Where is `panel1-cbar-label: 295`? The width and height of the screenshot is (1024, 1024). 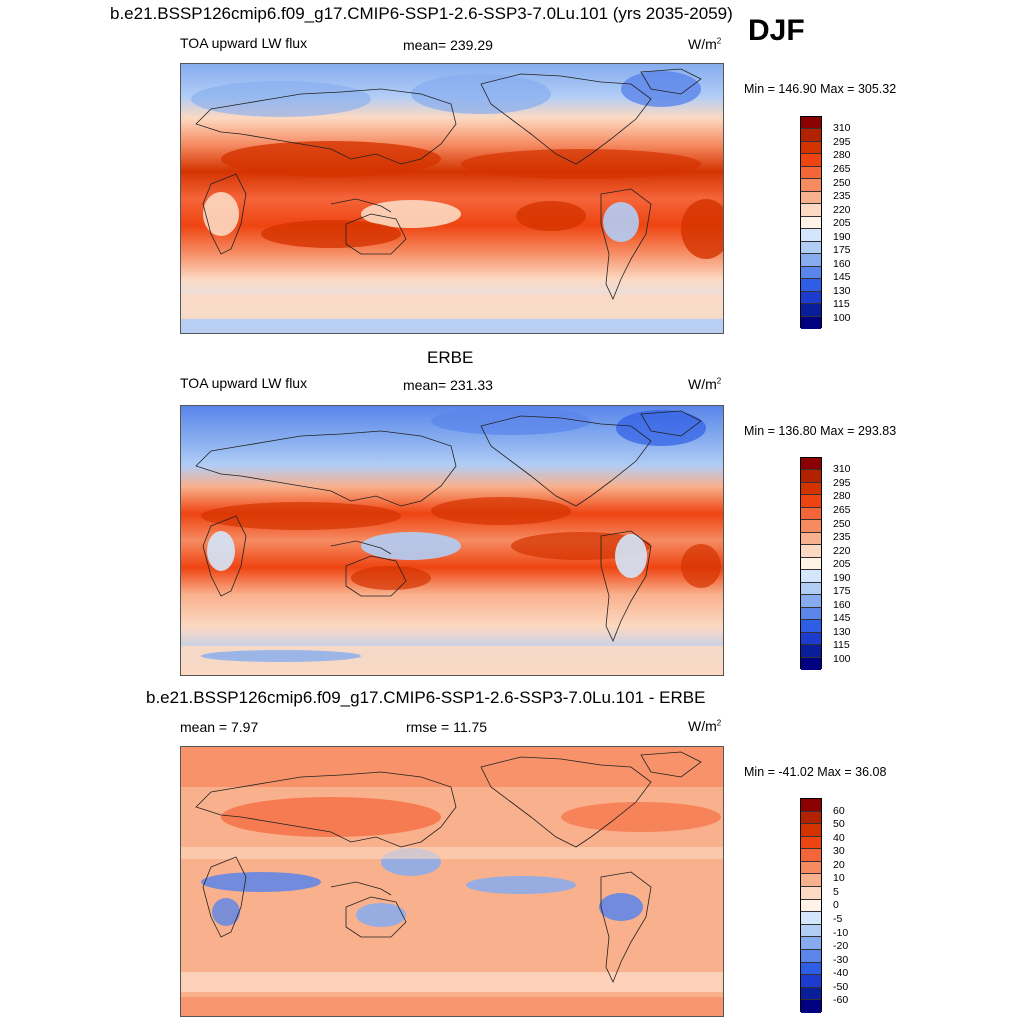 panel1-cbar-label: 295 is located at coordinates (842, 142).